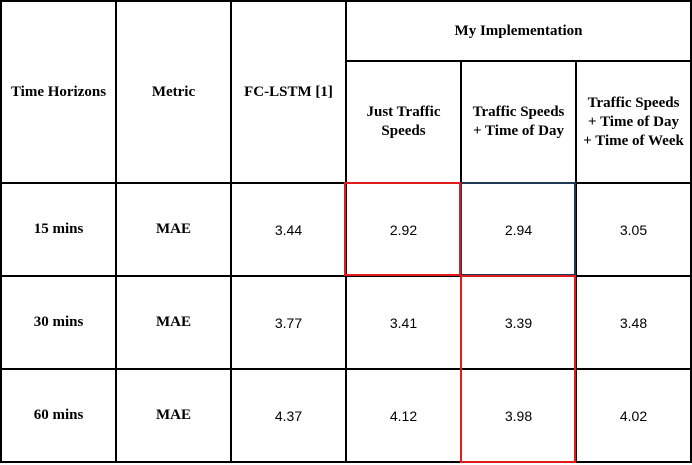 This screenshot has width=692, height=465. I want to click on cell-time-of-week: 3.48, so click(633, 322).